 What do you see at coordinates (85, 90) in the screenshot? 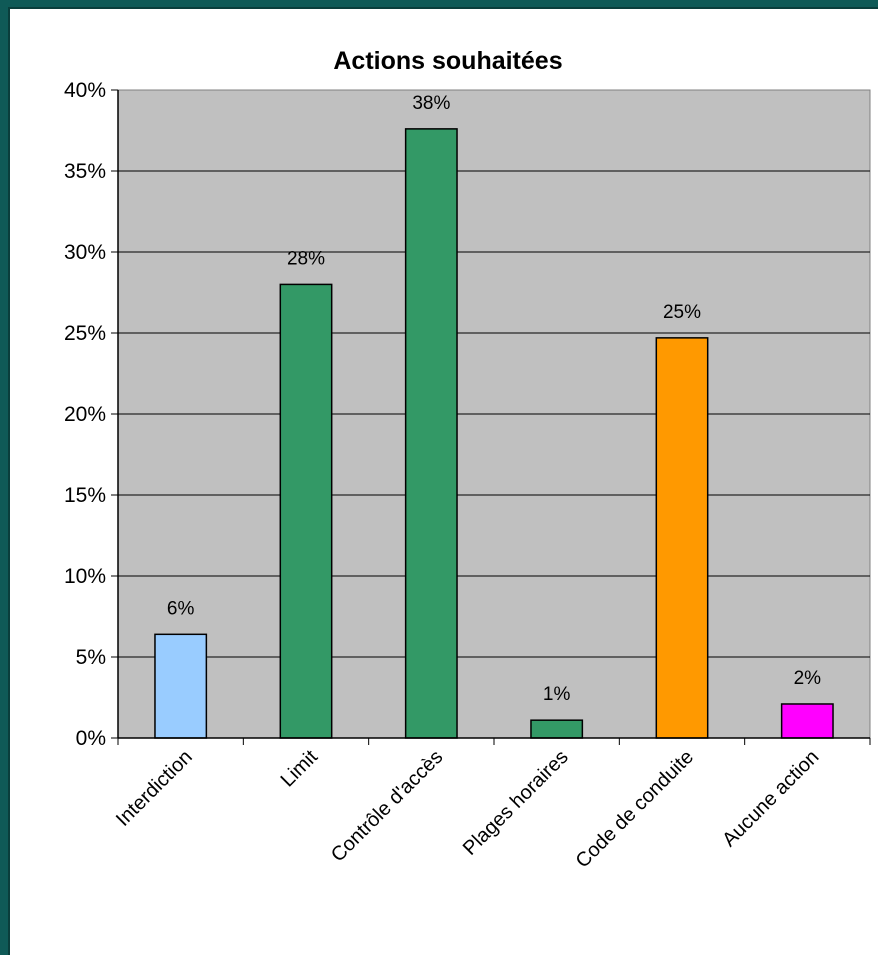
I see `y-tick-label: 40%` at bounding box center [85, 90].